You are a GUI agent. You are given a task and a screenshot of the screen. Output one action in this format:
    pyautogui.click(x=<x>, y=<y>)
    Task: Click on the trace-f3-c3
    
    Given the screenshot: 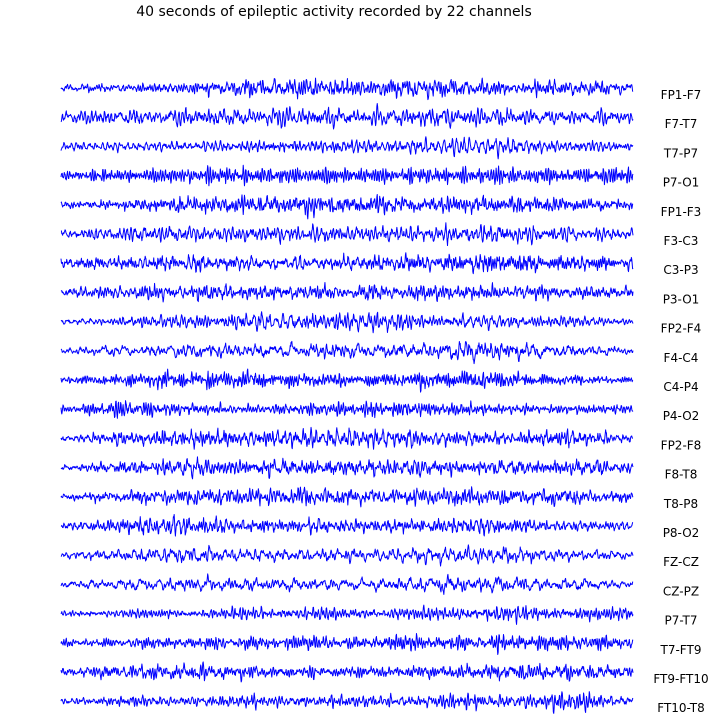 What is the action you would take?
    pyautogui.click(x=347, y=234)
    